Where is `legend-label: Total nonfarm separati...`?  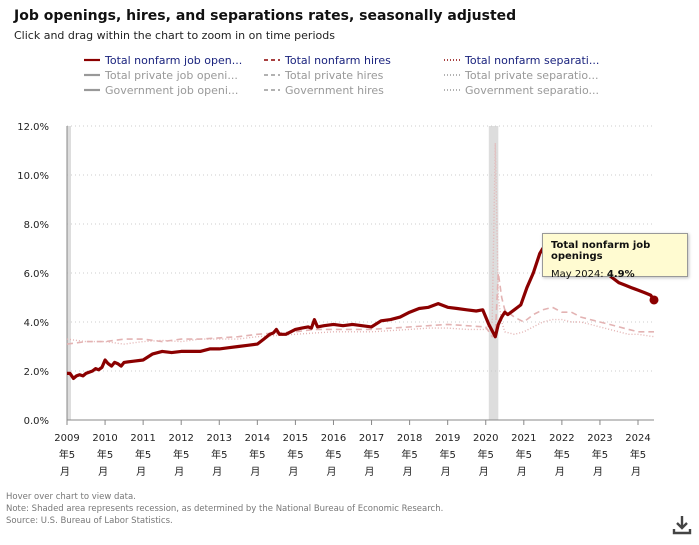 legend-label: Total nonfarm separati... is located at coordinates (532, 60).